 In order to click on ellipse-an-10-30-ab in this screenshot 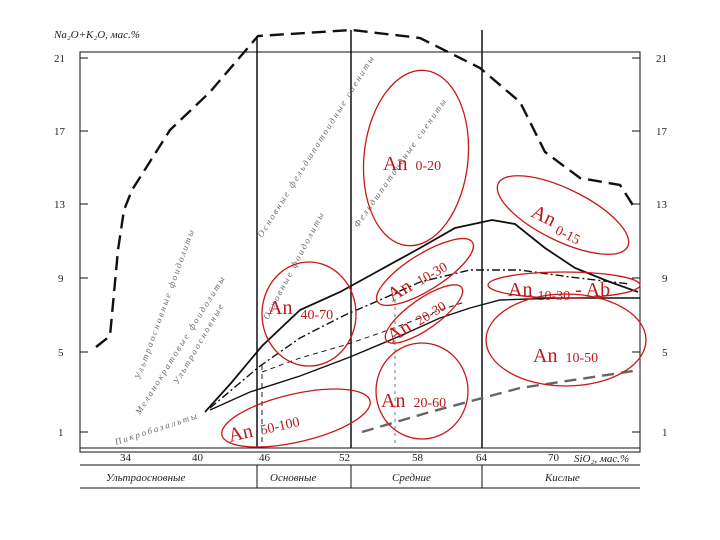, I will do `click(564, 285)`.